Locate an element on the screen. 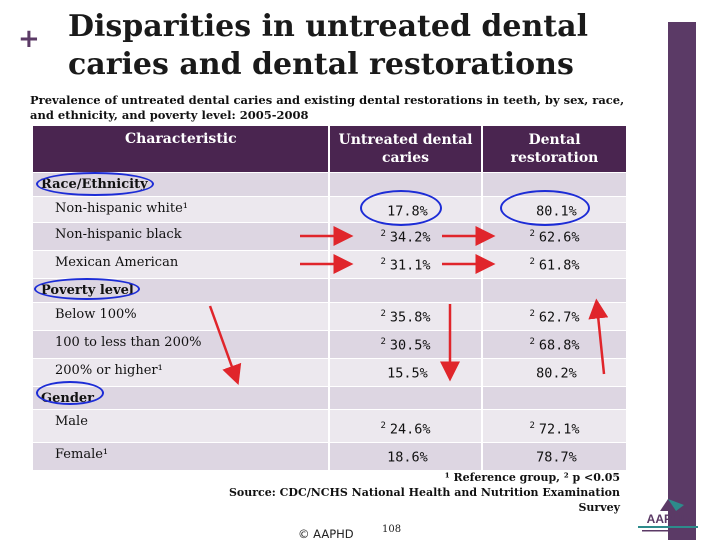 The height and width of the screenshot is (541, 720). untreated-value: 2 24.6% is located at coordinates (406, 426).